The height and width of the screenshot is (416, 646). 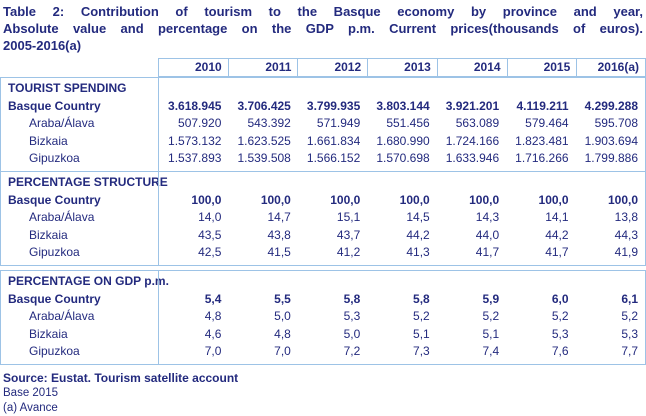 I want to click on value-cell: 3.803.144, so click(x=403, y=105).